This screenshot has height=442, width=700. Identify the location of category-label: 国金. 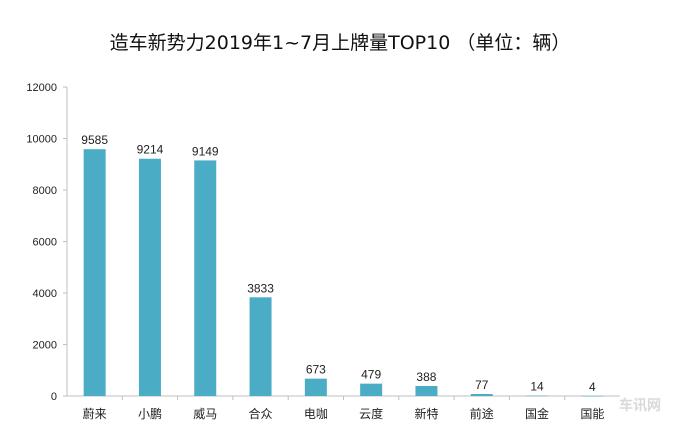
(537, 413).